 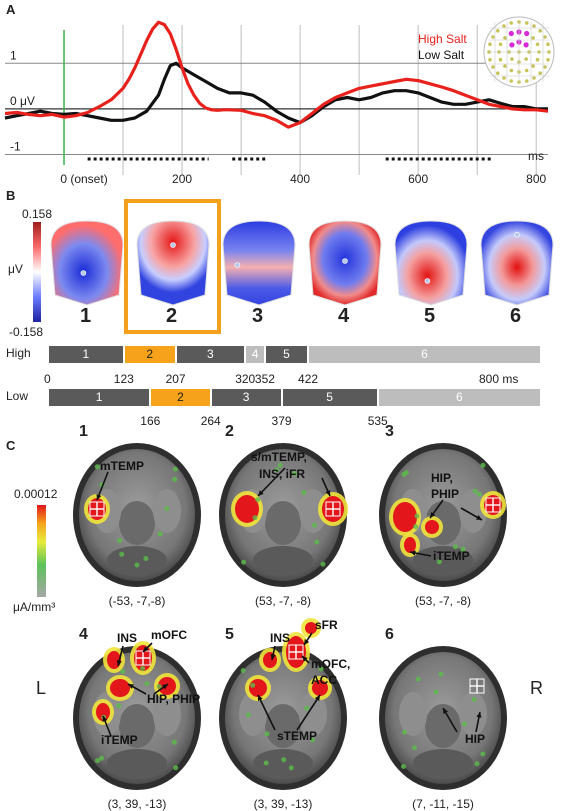 What do you see at coordinates (430, 316) in the screenshot?
I see `topomap-label-5: 5` at bounding box center [430, 316].